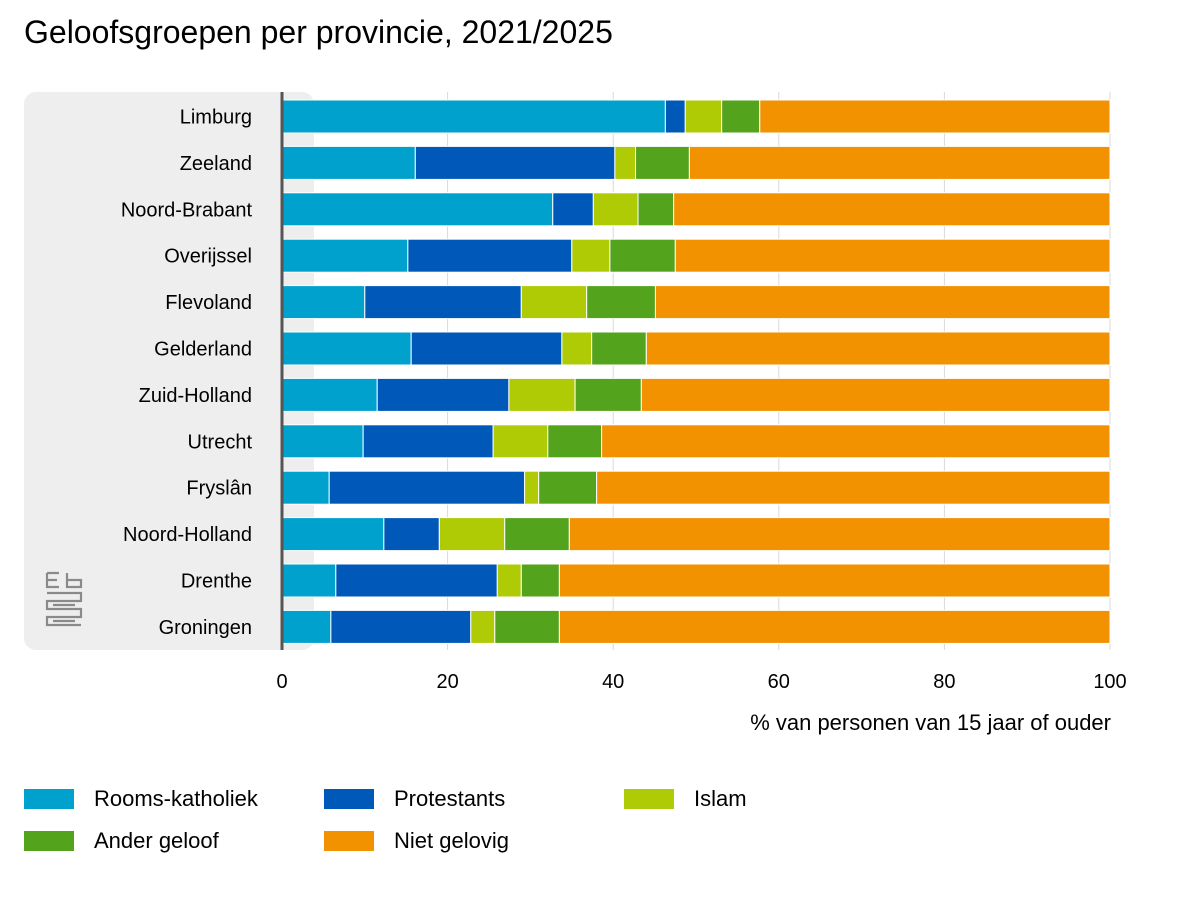 The image size is (1200, 900). I want to click on x-tick-label: 60, so click(779, 682).